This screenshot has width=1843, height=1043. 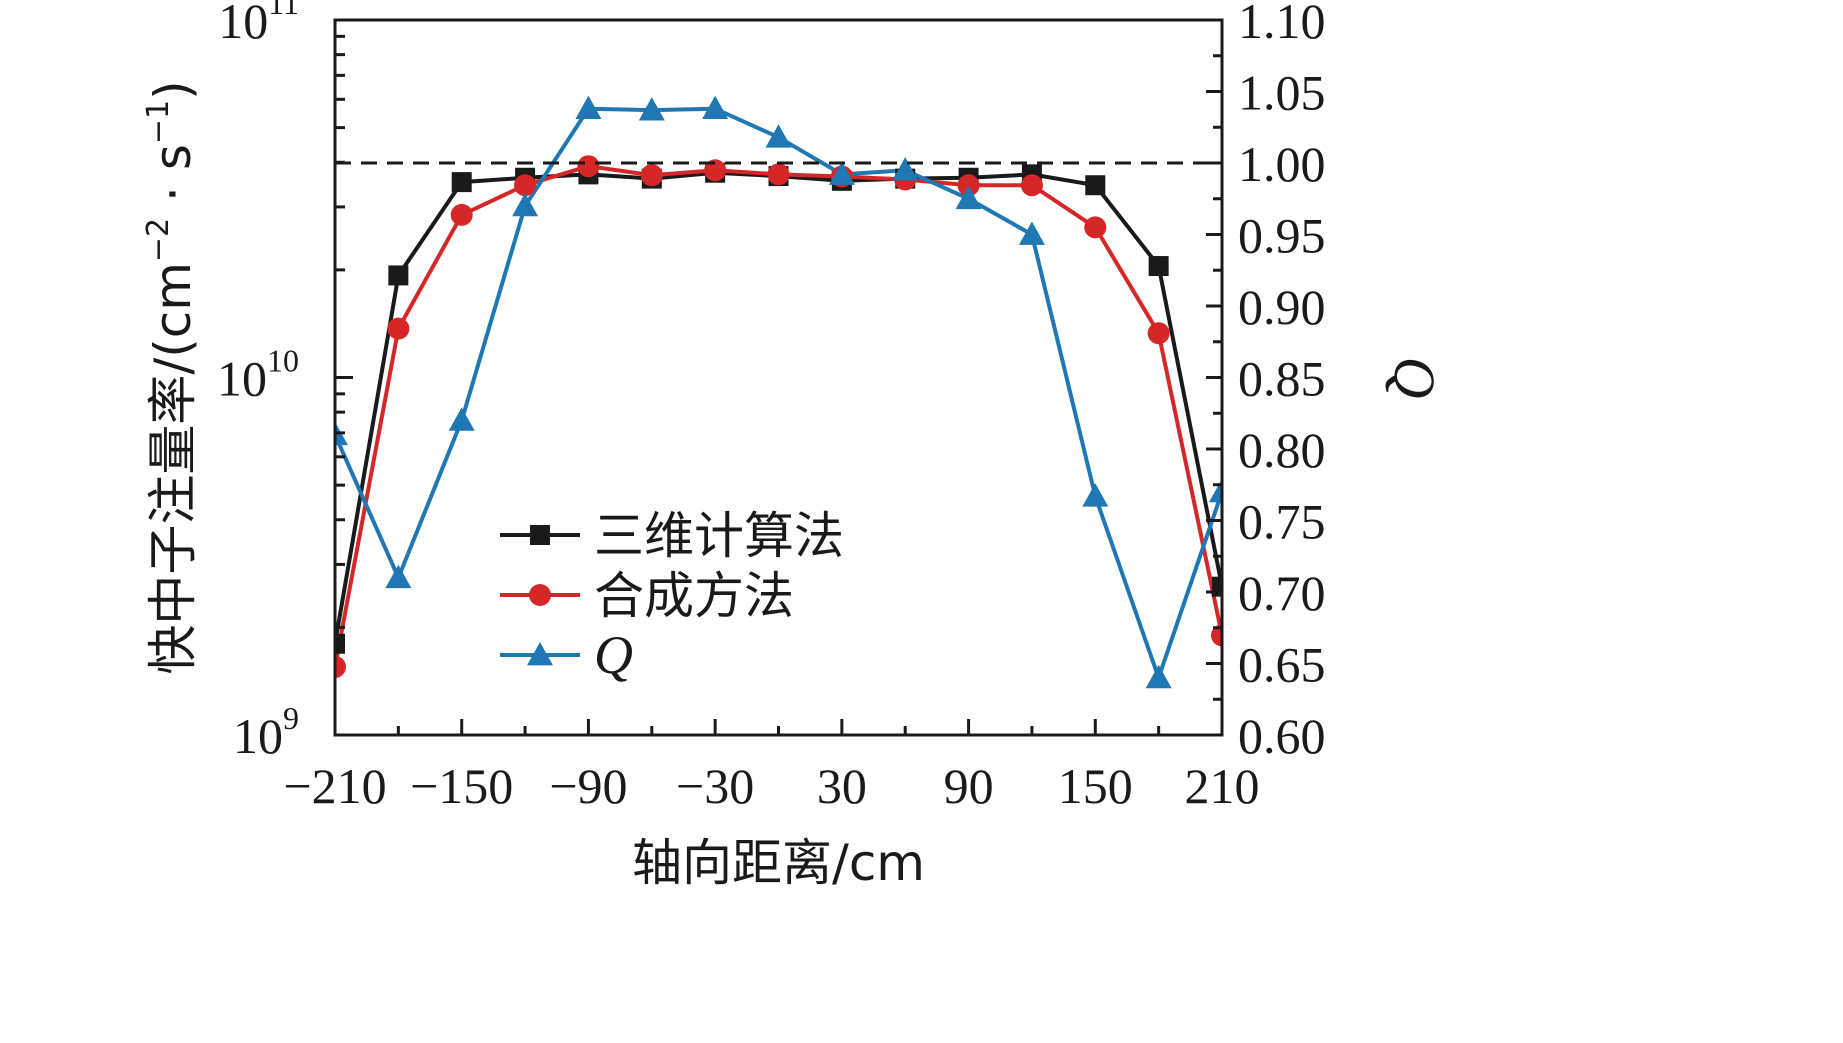 I want to click on y-right-tick-label: 0.70, so click(x=1282, y=593).